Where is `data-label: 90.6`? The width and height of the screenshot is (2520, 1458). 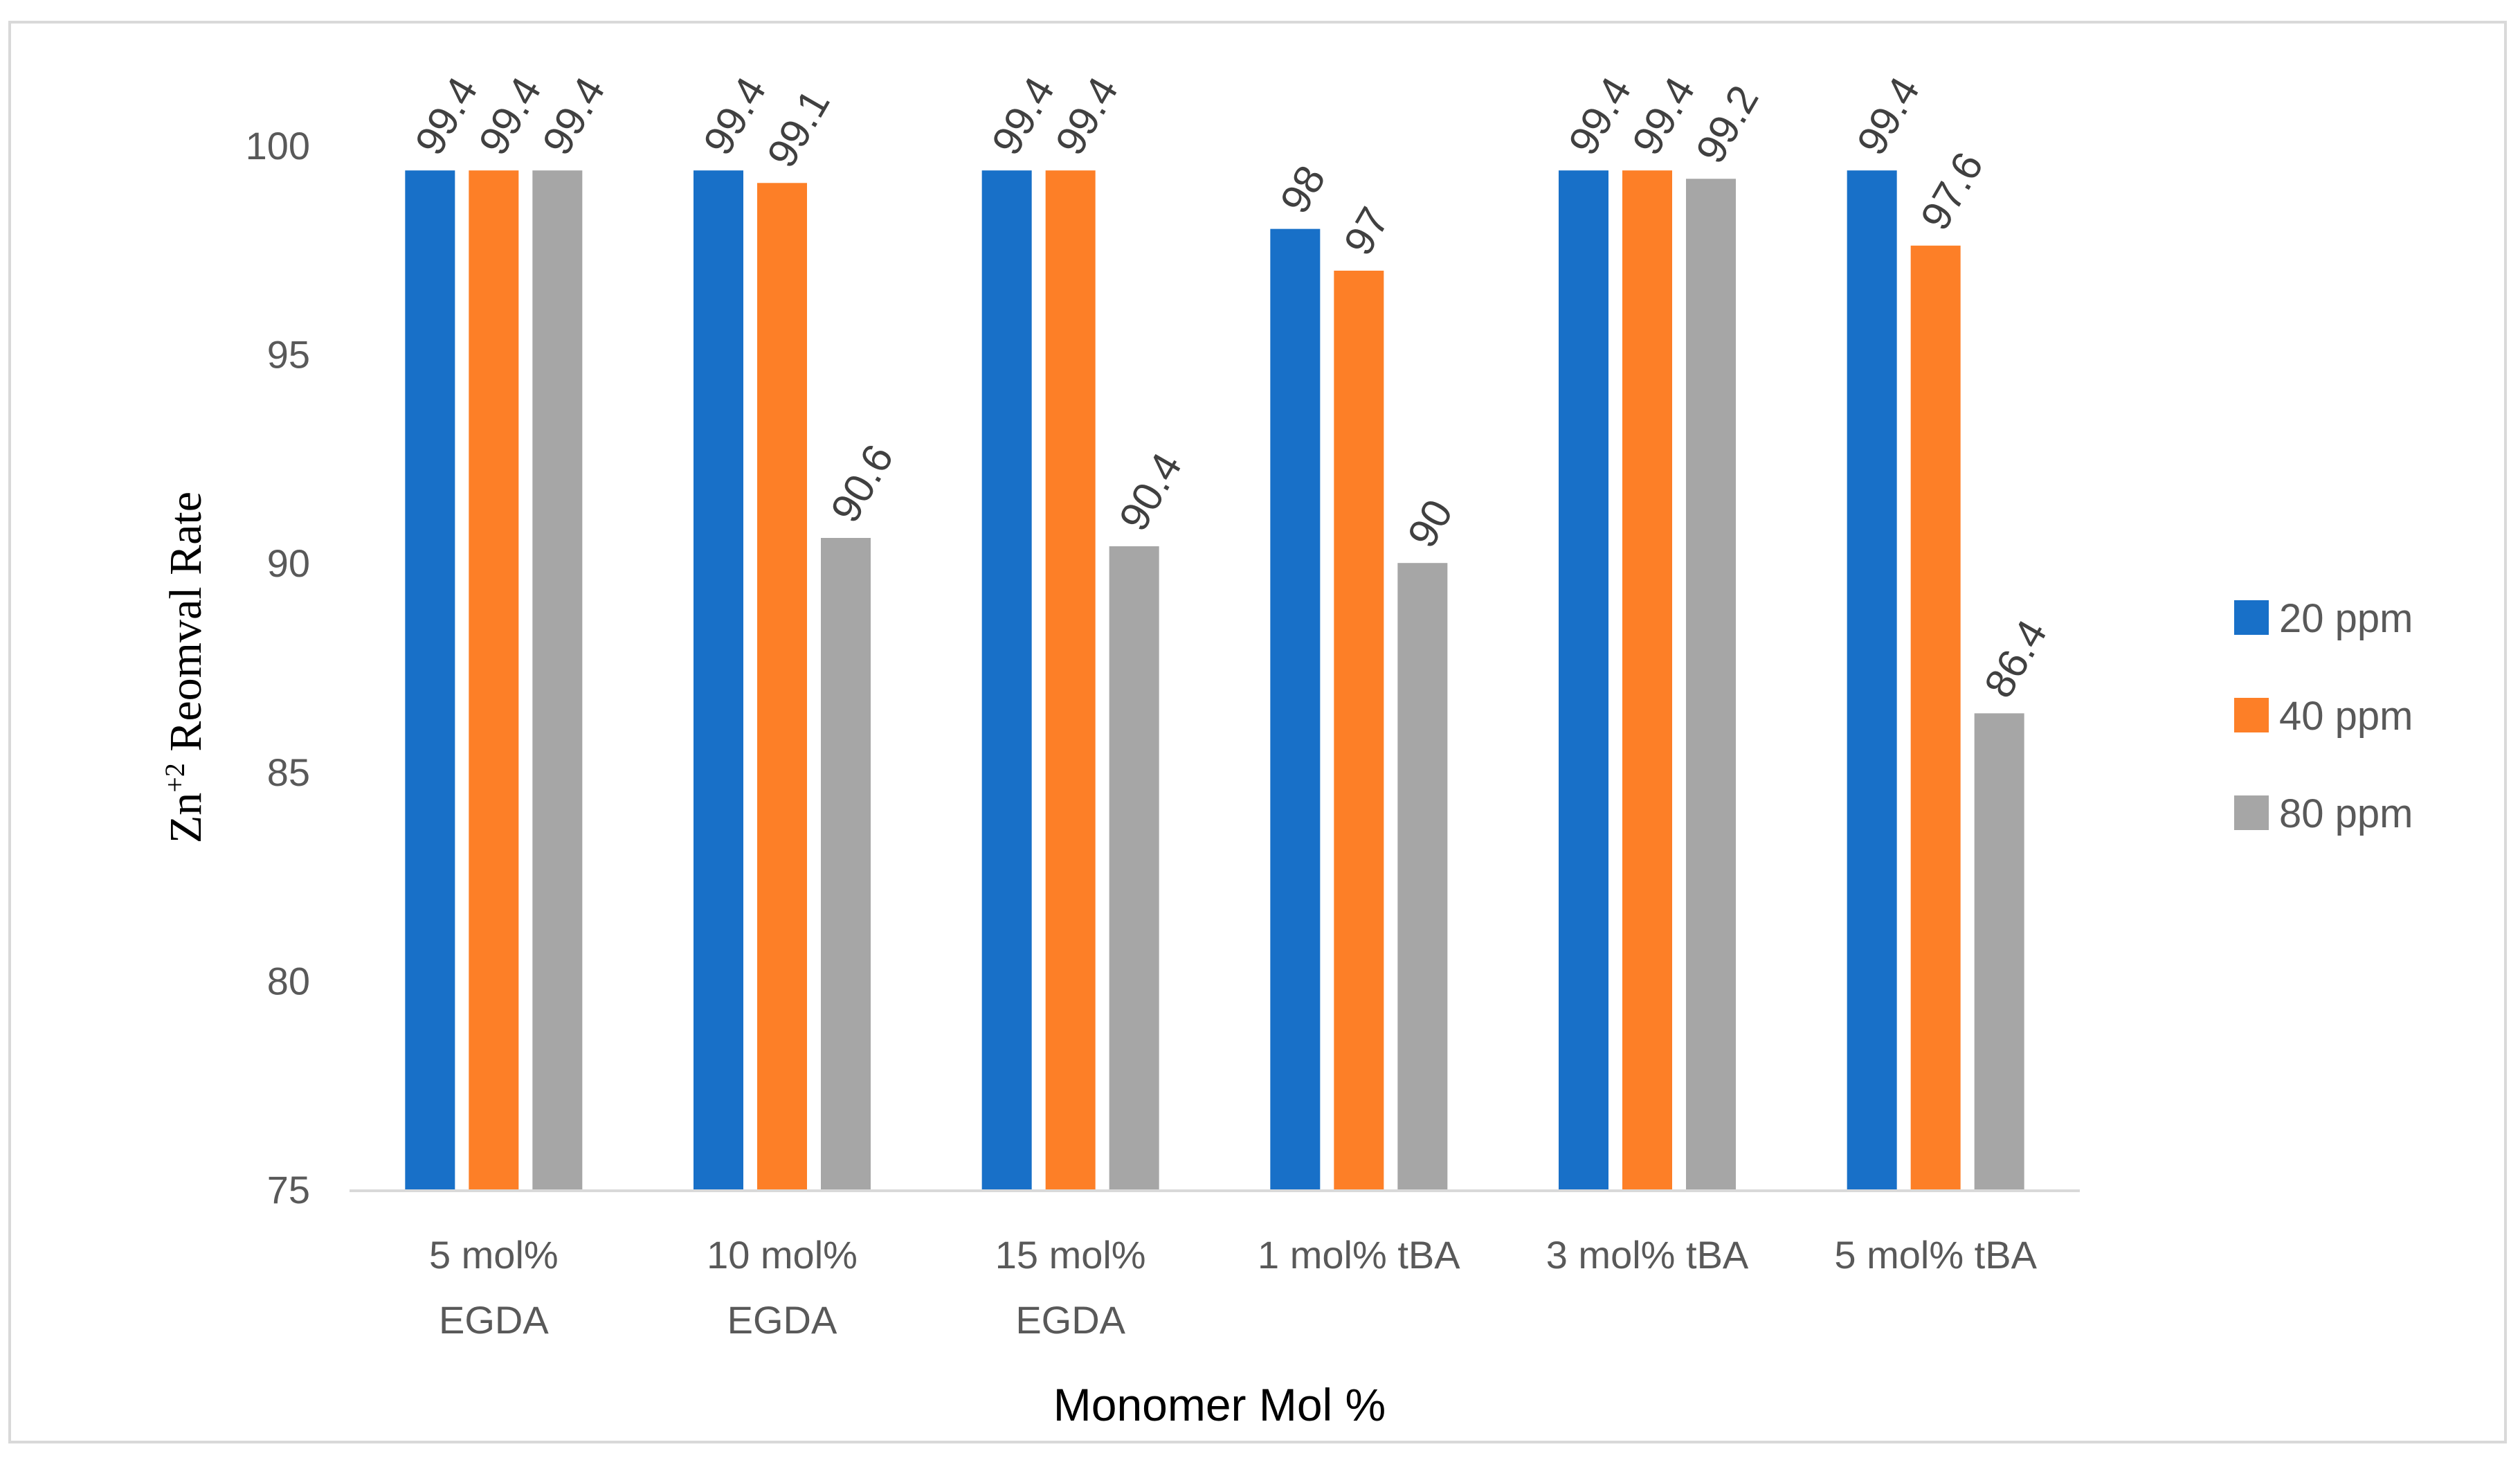
data-label: 90.6 is located at coordinates (862, 483).